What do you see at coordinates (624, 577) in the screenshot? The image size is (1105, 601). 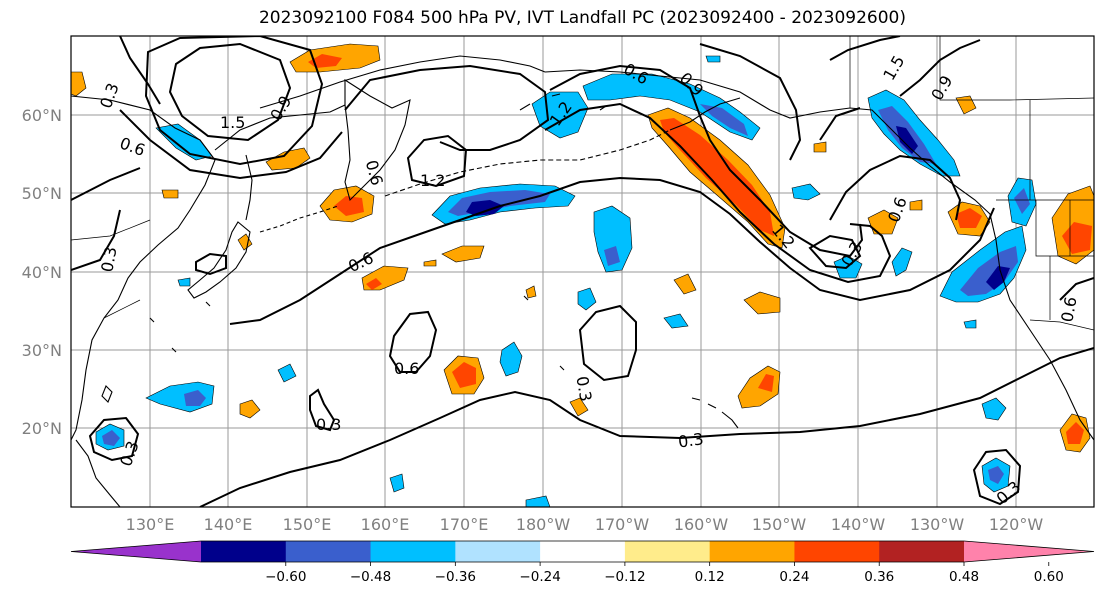 I see `colorbar-tick-label: −0.12` at bounding box center [624, 577].